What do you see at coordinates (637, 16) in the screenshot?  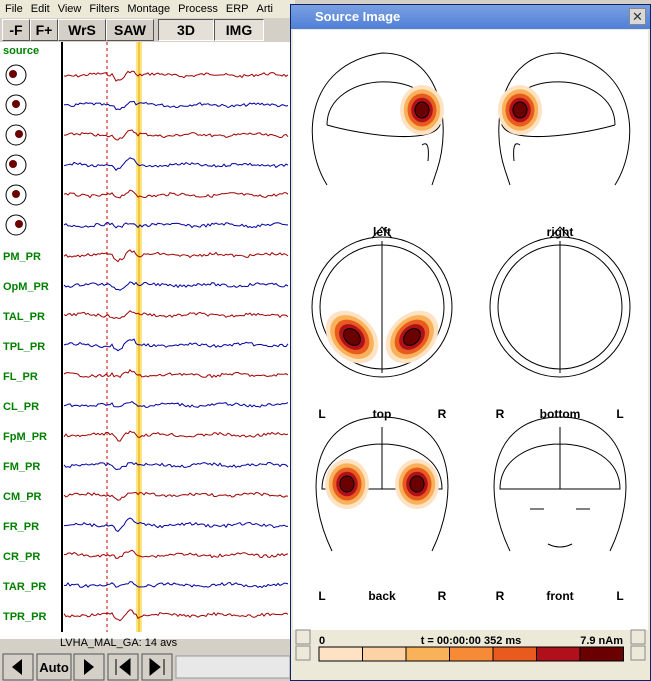 I see `close-button: ✕` at bounding box center [637, 16].